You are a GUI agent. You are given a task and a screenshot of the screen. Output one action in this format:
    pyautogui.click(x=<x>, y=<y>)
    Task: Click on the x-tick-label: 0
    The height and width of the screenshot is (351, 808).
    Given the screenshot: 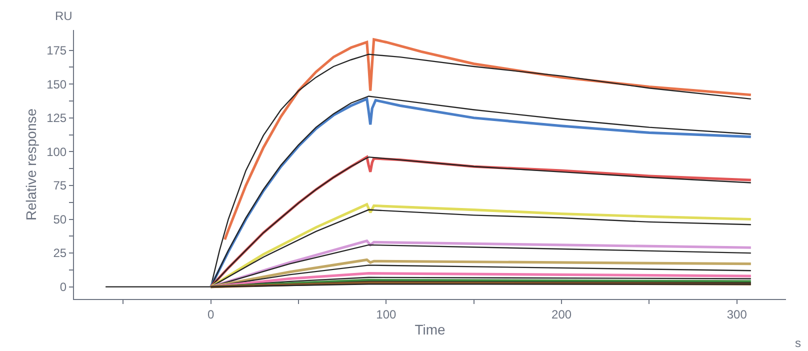 What is the action you would take?
    pyautogui.click(x=210, y=314)
    